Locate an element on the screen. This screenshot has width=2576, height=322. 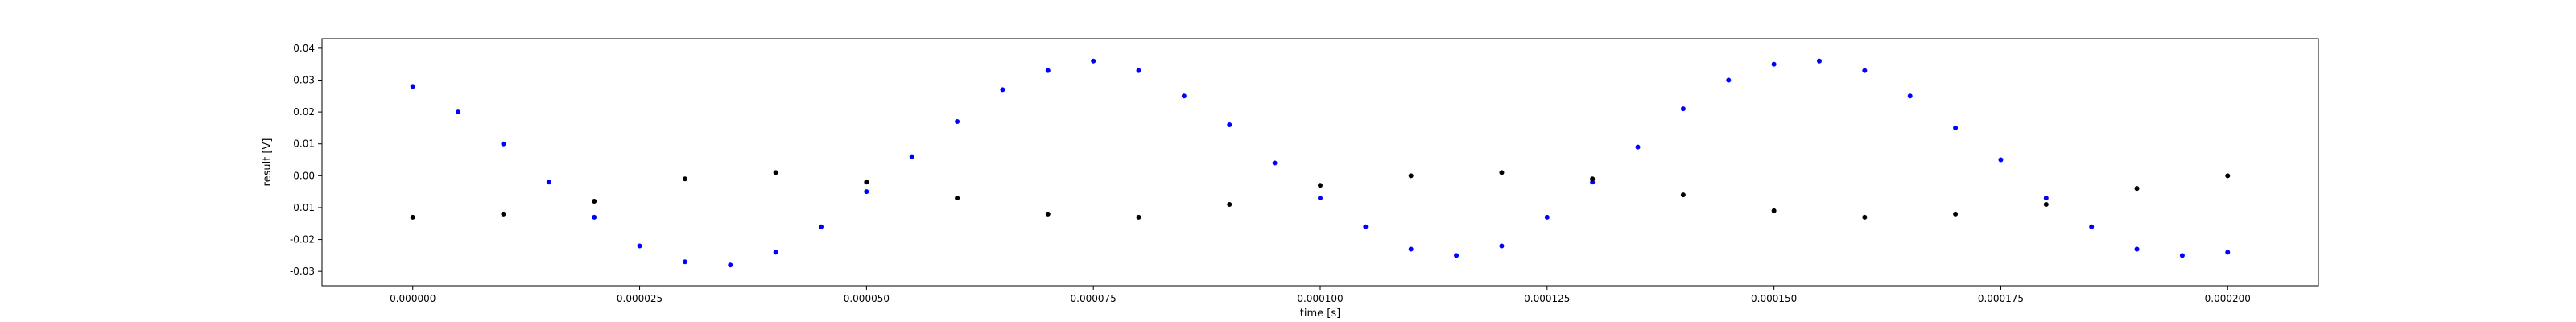
x-tick-label: 0.000200 is located at coordinates (2228, 298).